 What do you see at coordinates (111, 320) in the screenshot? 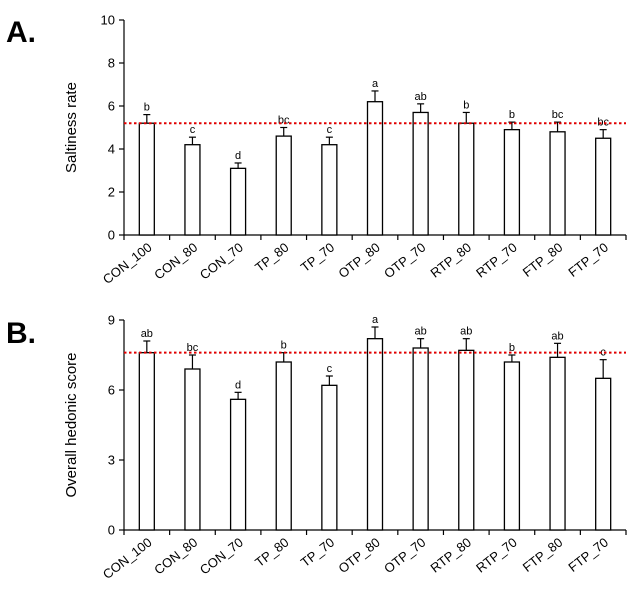
I see `y-tick-label: 9` at bounding box center [111, 320].